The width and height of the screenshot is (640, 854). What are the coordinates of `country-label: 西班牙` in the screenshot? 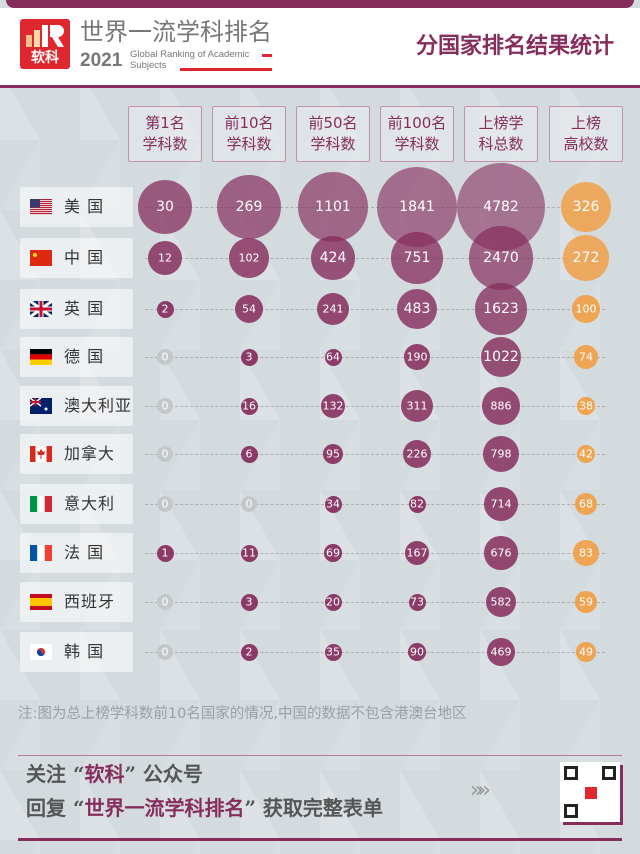 It's located at (76, 602).